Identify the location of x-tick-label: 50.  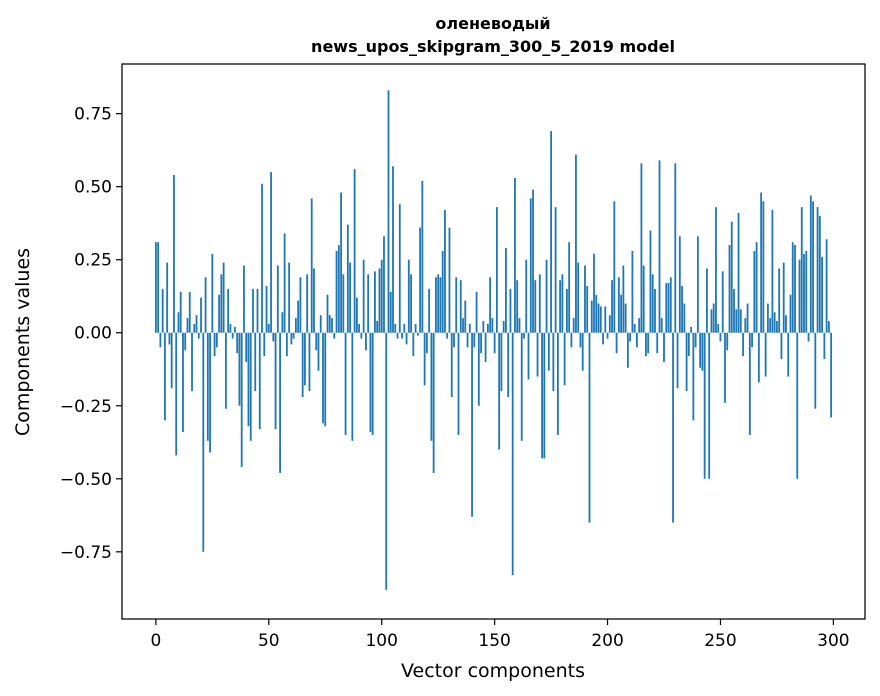
(269, 641).